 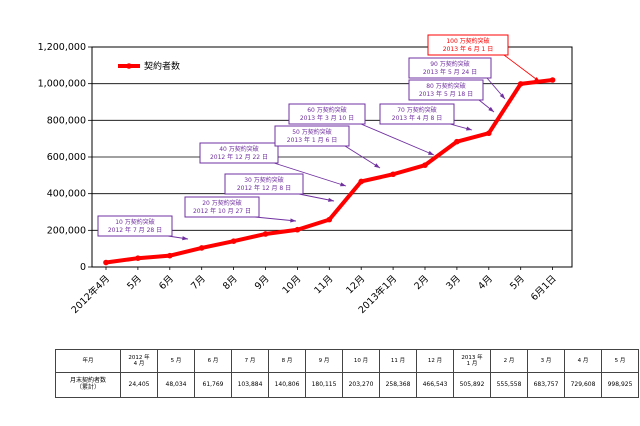 What do you see at coordinates (620, 385) in the screenshot?
I see `table-value-cell: 998,925` at bounding box center [620, 385].